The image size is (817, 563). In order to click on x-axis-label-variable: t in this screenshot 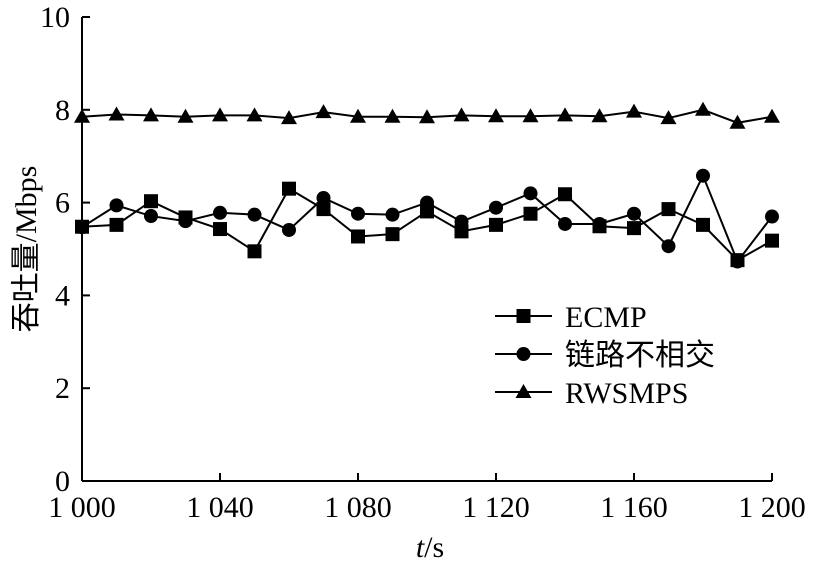, I will do `click(420, 547)`.